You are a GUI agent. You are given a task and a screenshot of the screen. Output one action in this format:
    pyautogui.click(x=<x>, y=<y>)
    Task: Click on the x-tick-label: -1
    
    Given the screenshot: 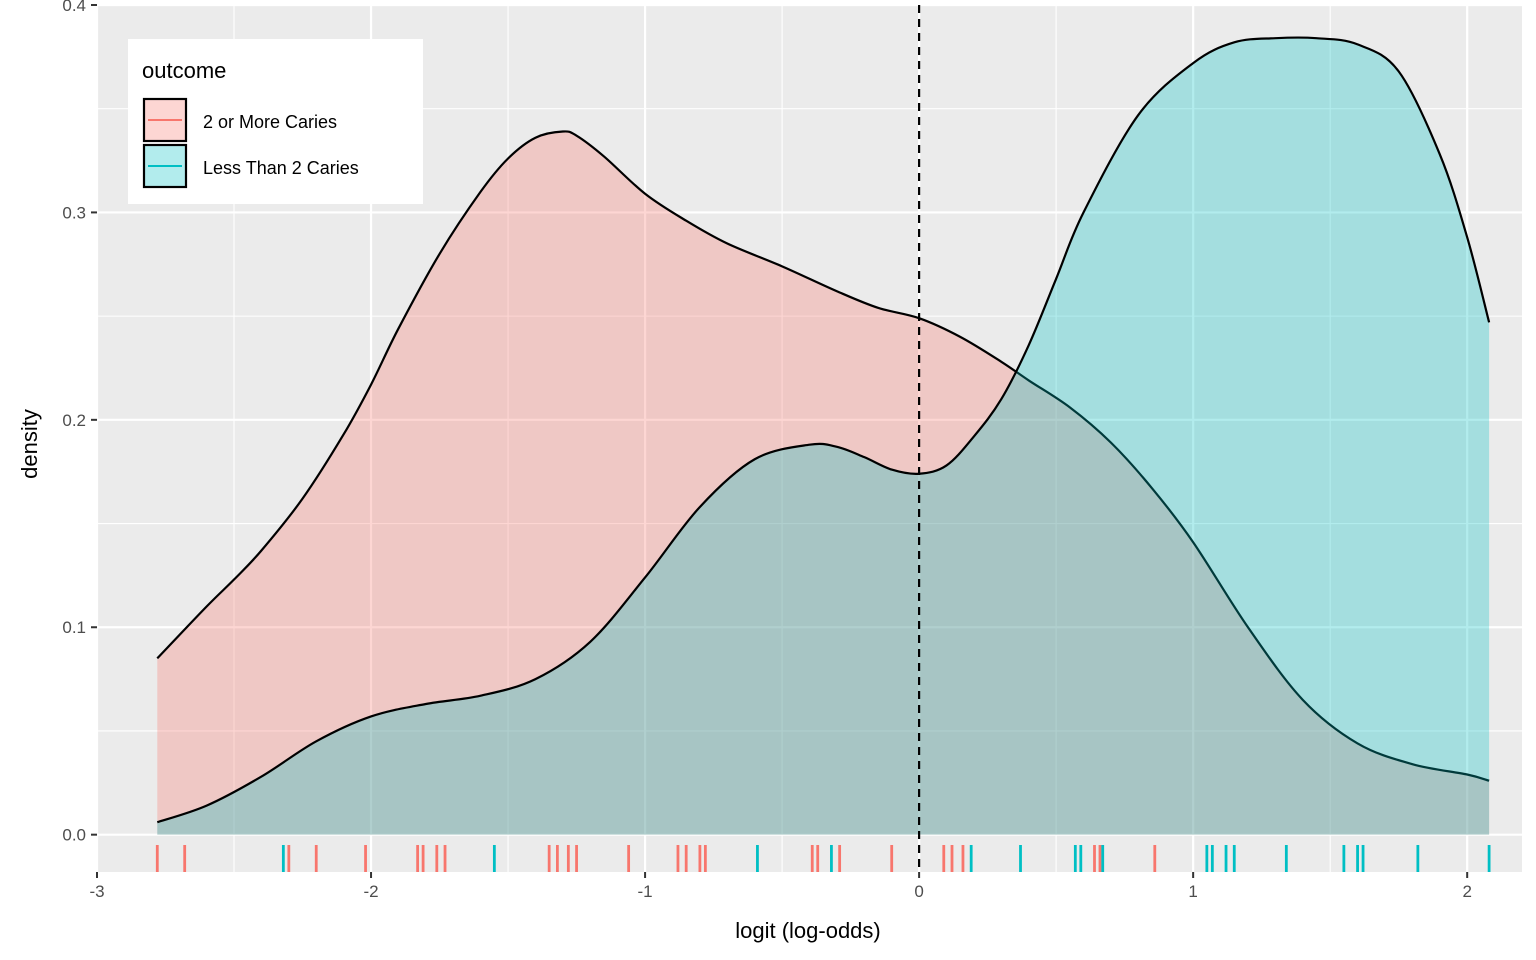 What is the action you would take?
    pyautogui.click(x=645, y=891)
    